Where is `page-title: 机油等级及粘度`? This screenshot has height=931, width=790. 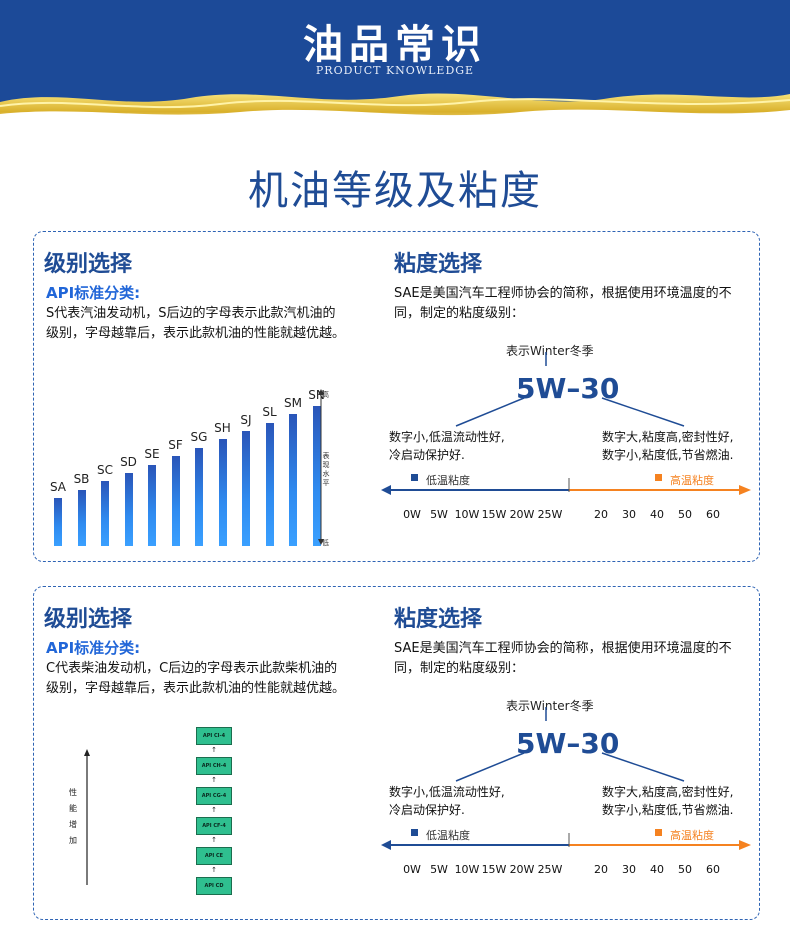 page-title: 机油等级及粘度 is located at coordinates (395, 191).